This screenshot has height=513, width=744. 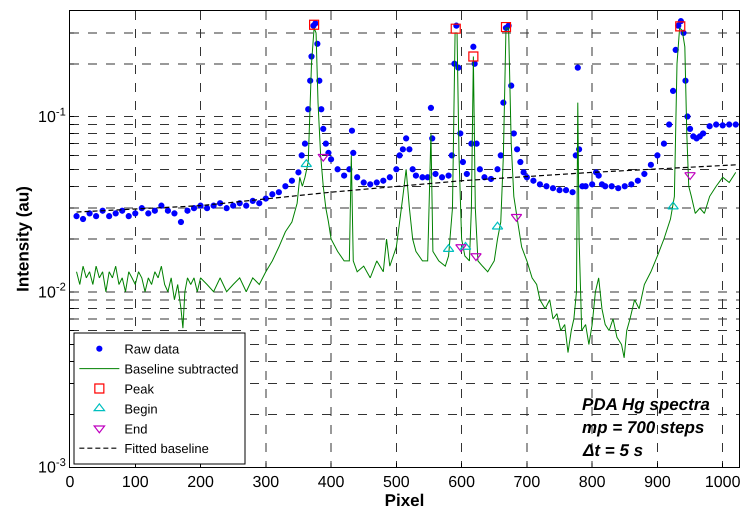 What do you see at coordinates (23, 239) in the screenshot?
I see `y-axis-title: Intensity (au)` at bounding box center [23, 239].